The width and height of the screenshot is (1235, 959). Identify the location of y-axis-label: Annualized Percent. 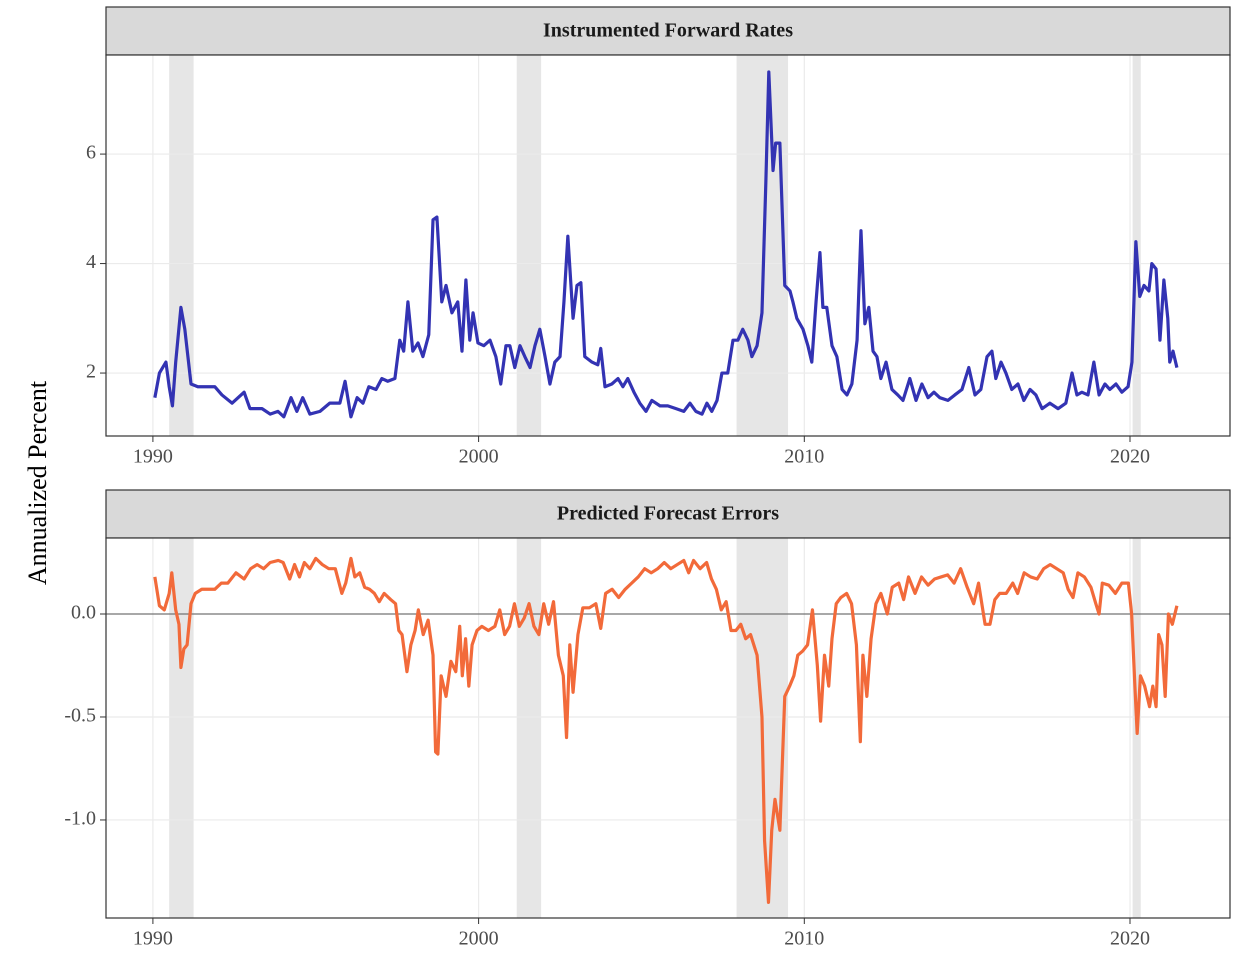
(37, 482).